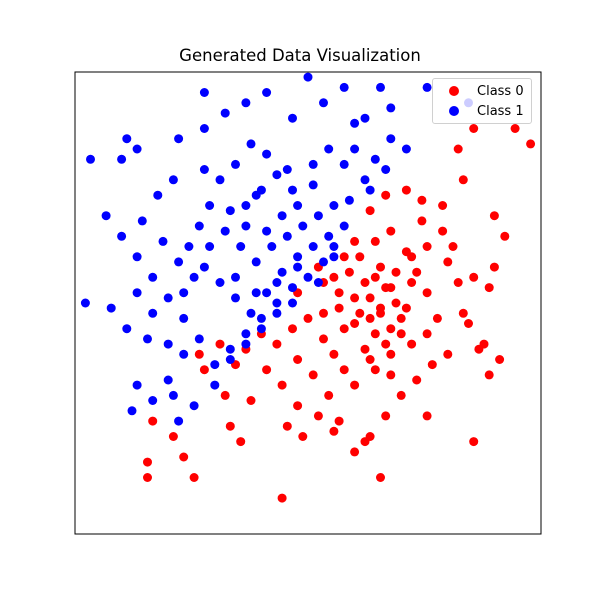  Describe the element at coordinates (500, 91) in the screenshot. I see `legend-label-class-0: Class 0` at that location.